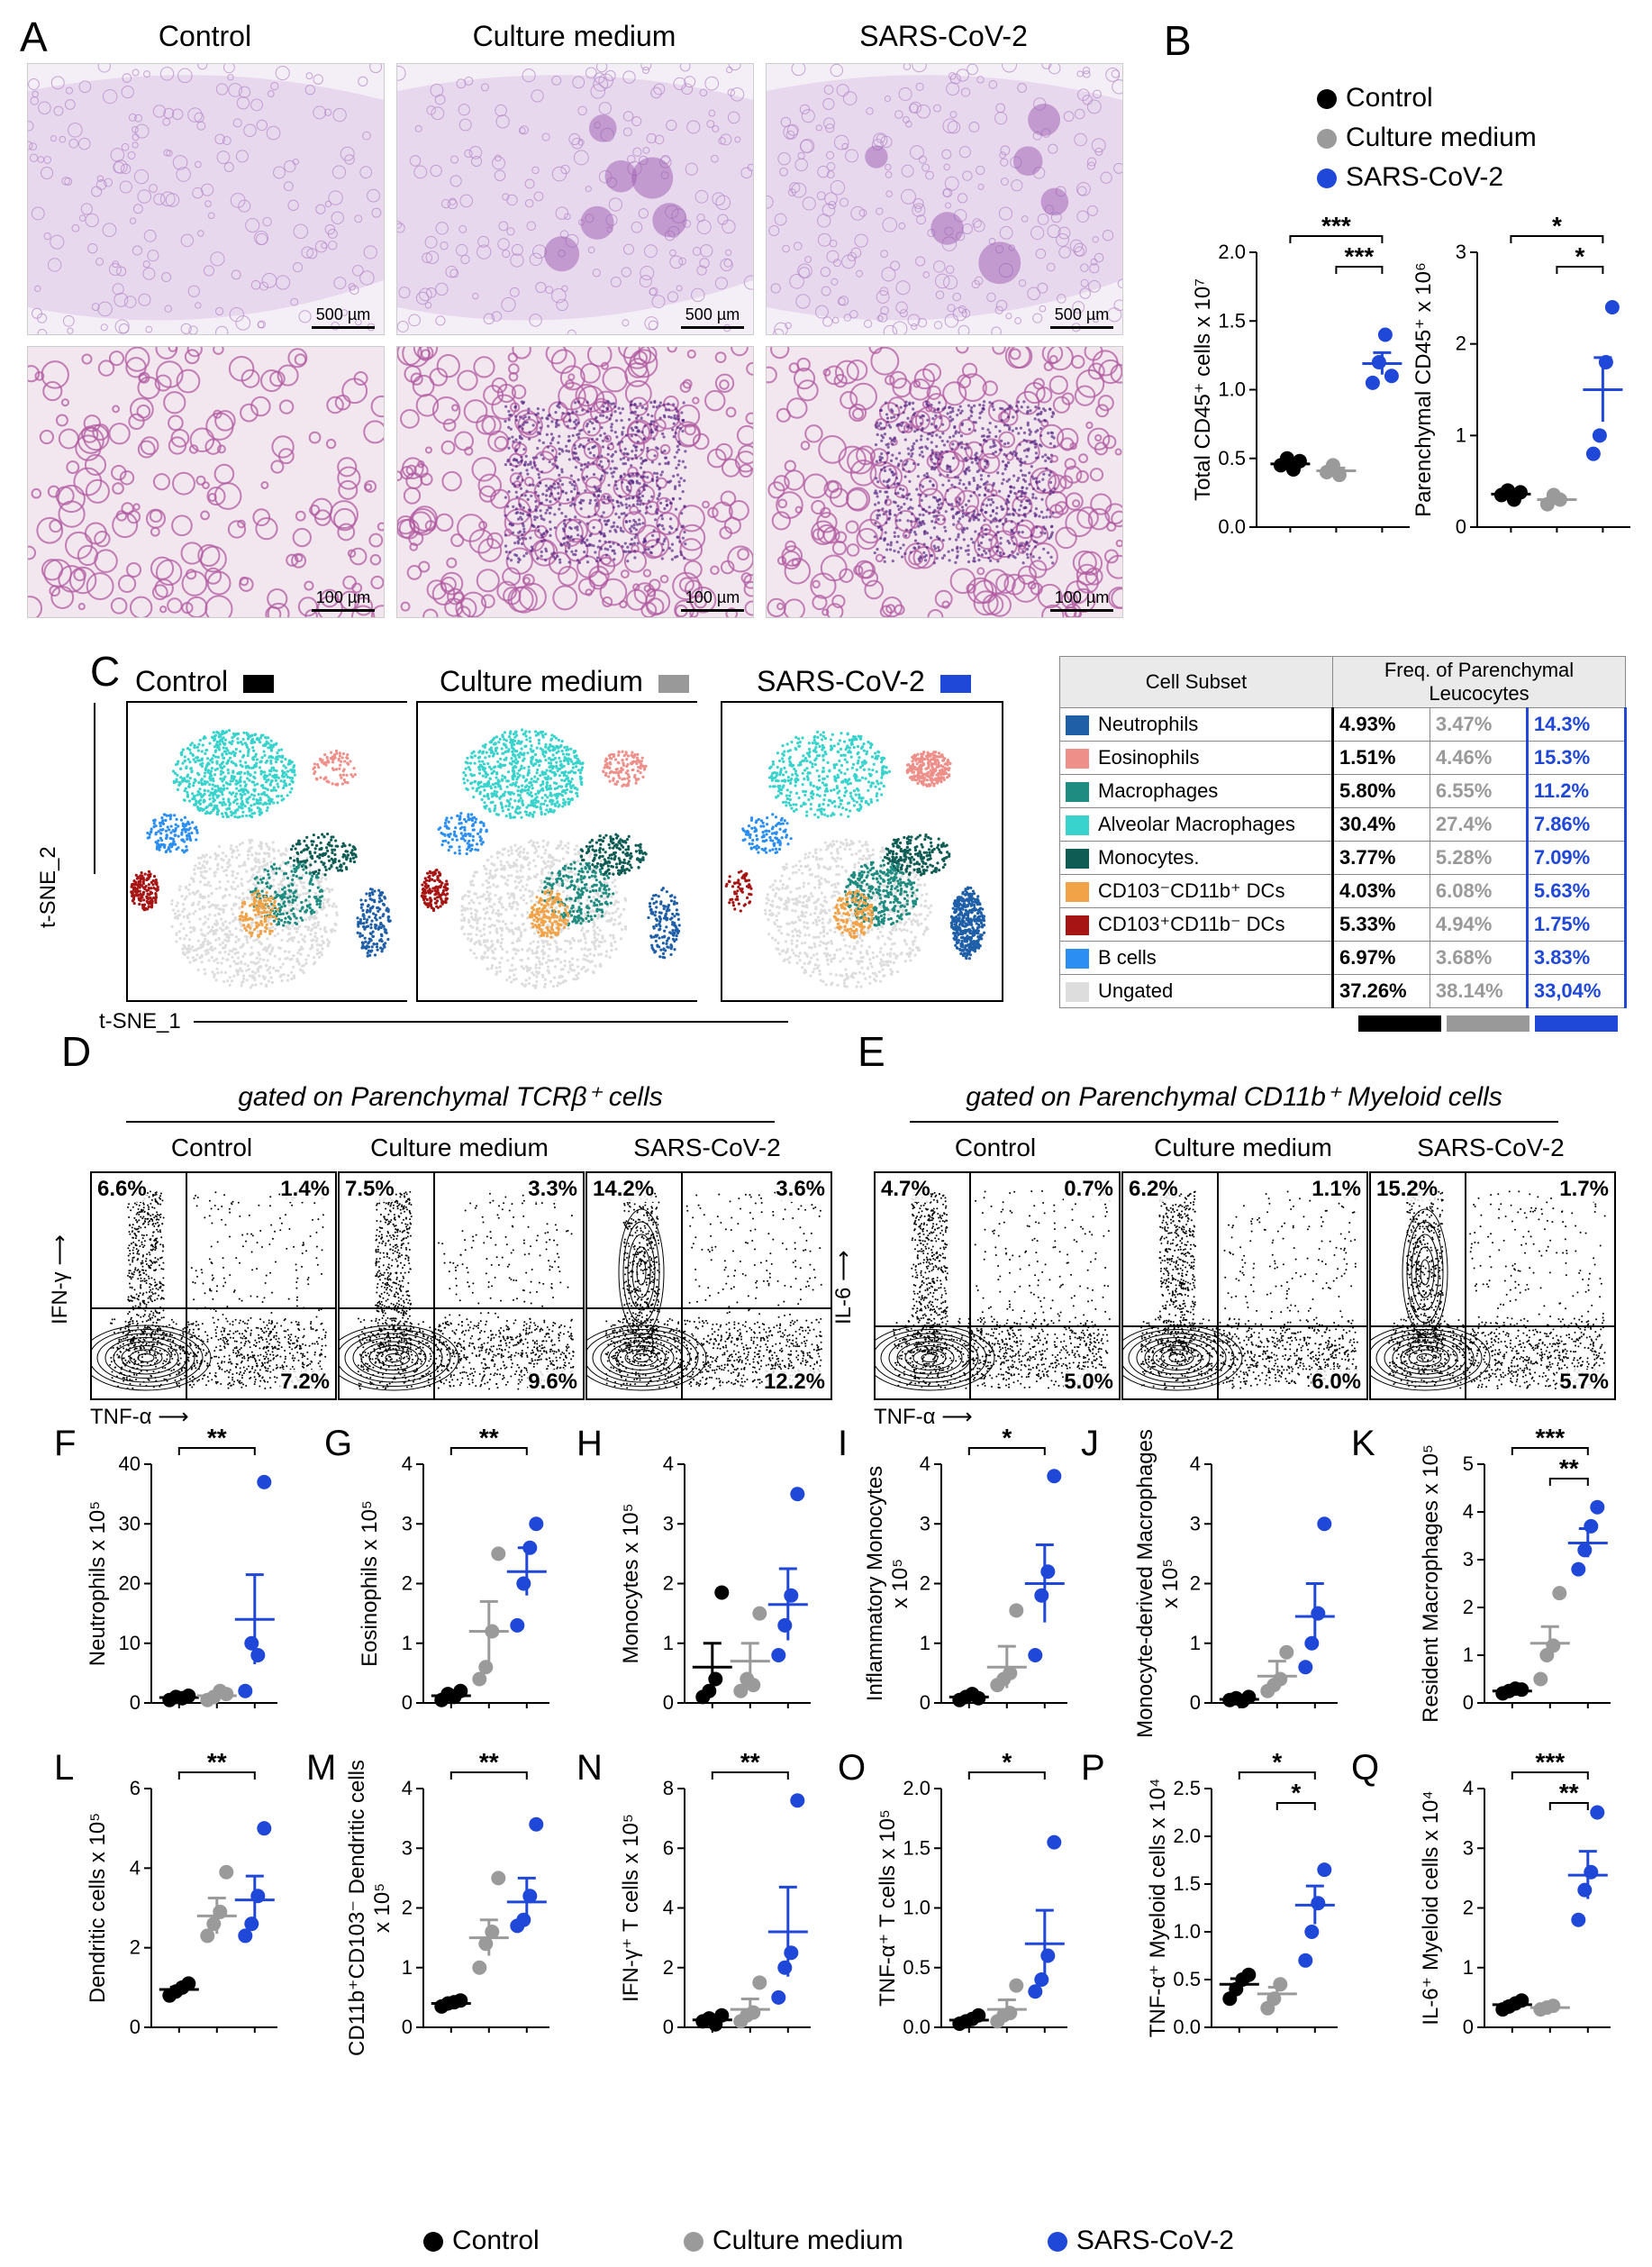 The height and width of the screenshot is (2267, 1652). Describe the element at coordinates (574, 36) in the screenshot. I see `a-title-culture: Culture medium` at that location.